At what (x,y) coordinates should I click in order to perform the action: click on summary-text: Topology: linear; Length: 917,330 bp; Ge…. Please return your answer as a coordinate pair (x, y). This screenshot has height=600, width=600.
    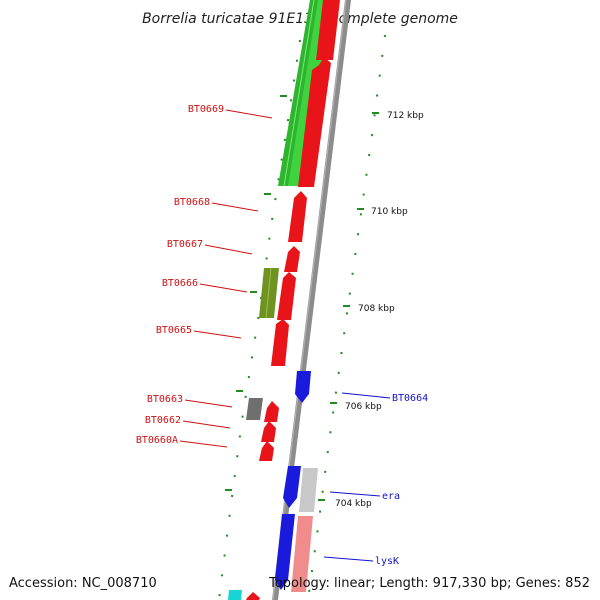
    Looking at the image, I should click on (429, 583).